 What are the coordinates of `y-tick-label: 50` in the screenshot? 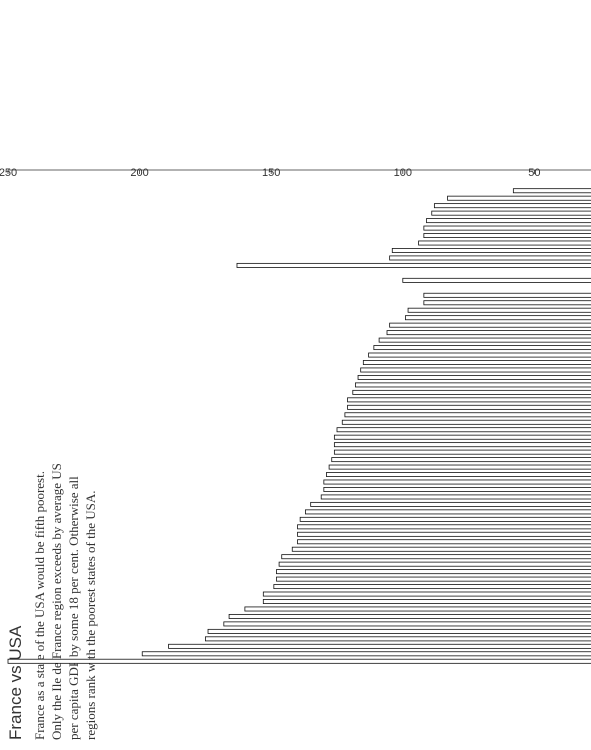 It's located at (534, 173).